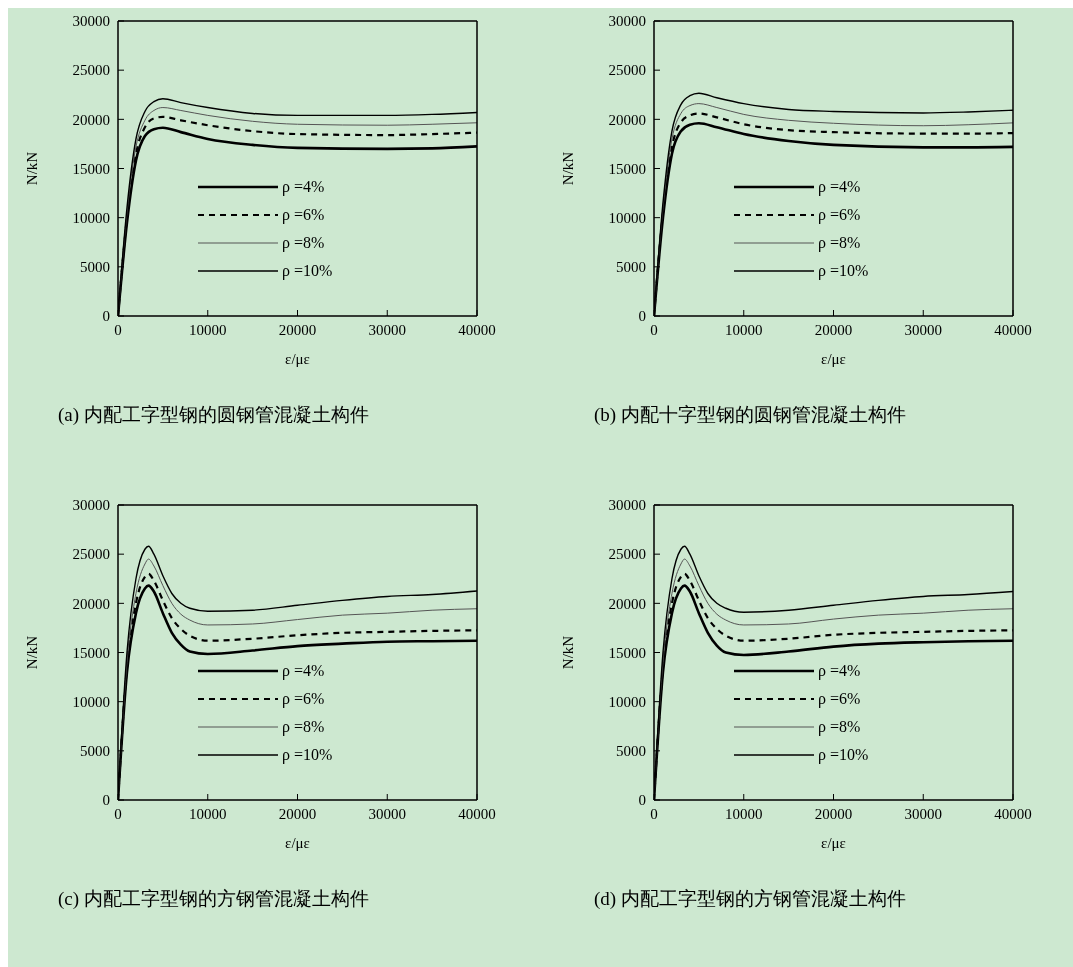 Image resolution: width=1073 pixels, height=967 pixels. I want to click on text: (a) 内配工字型钢的圆钢管混凝土构件, so click(214, 415).